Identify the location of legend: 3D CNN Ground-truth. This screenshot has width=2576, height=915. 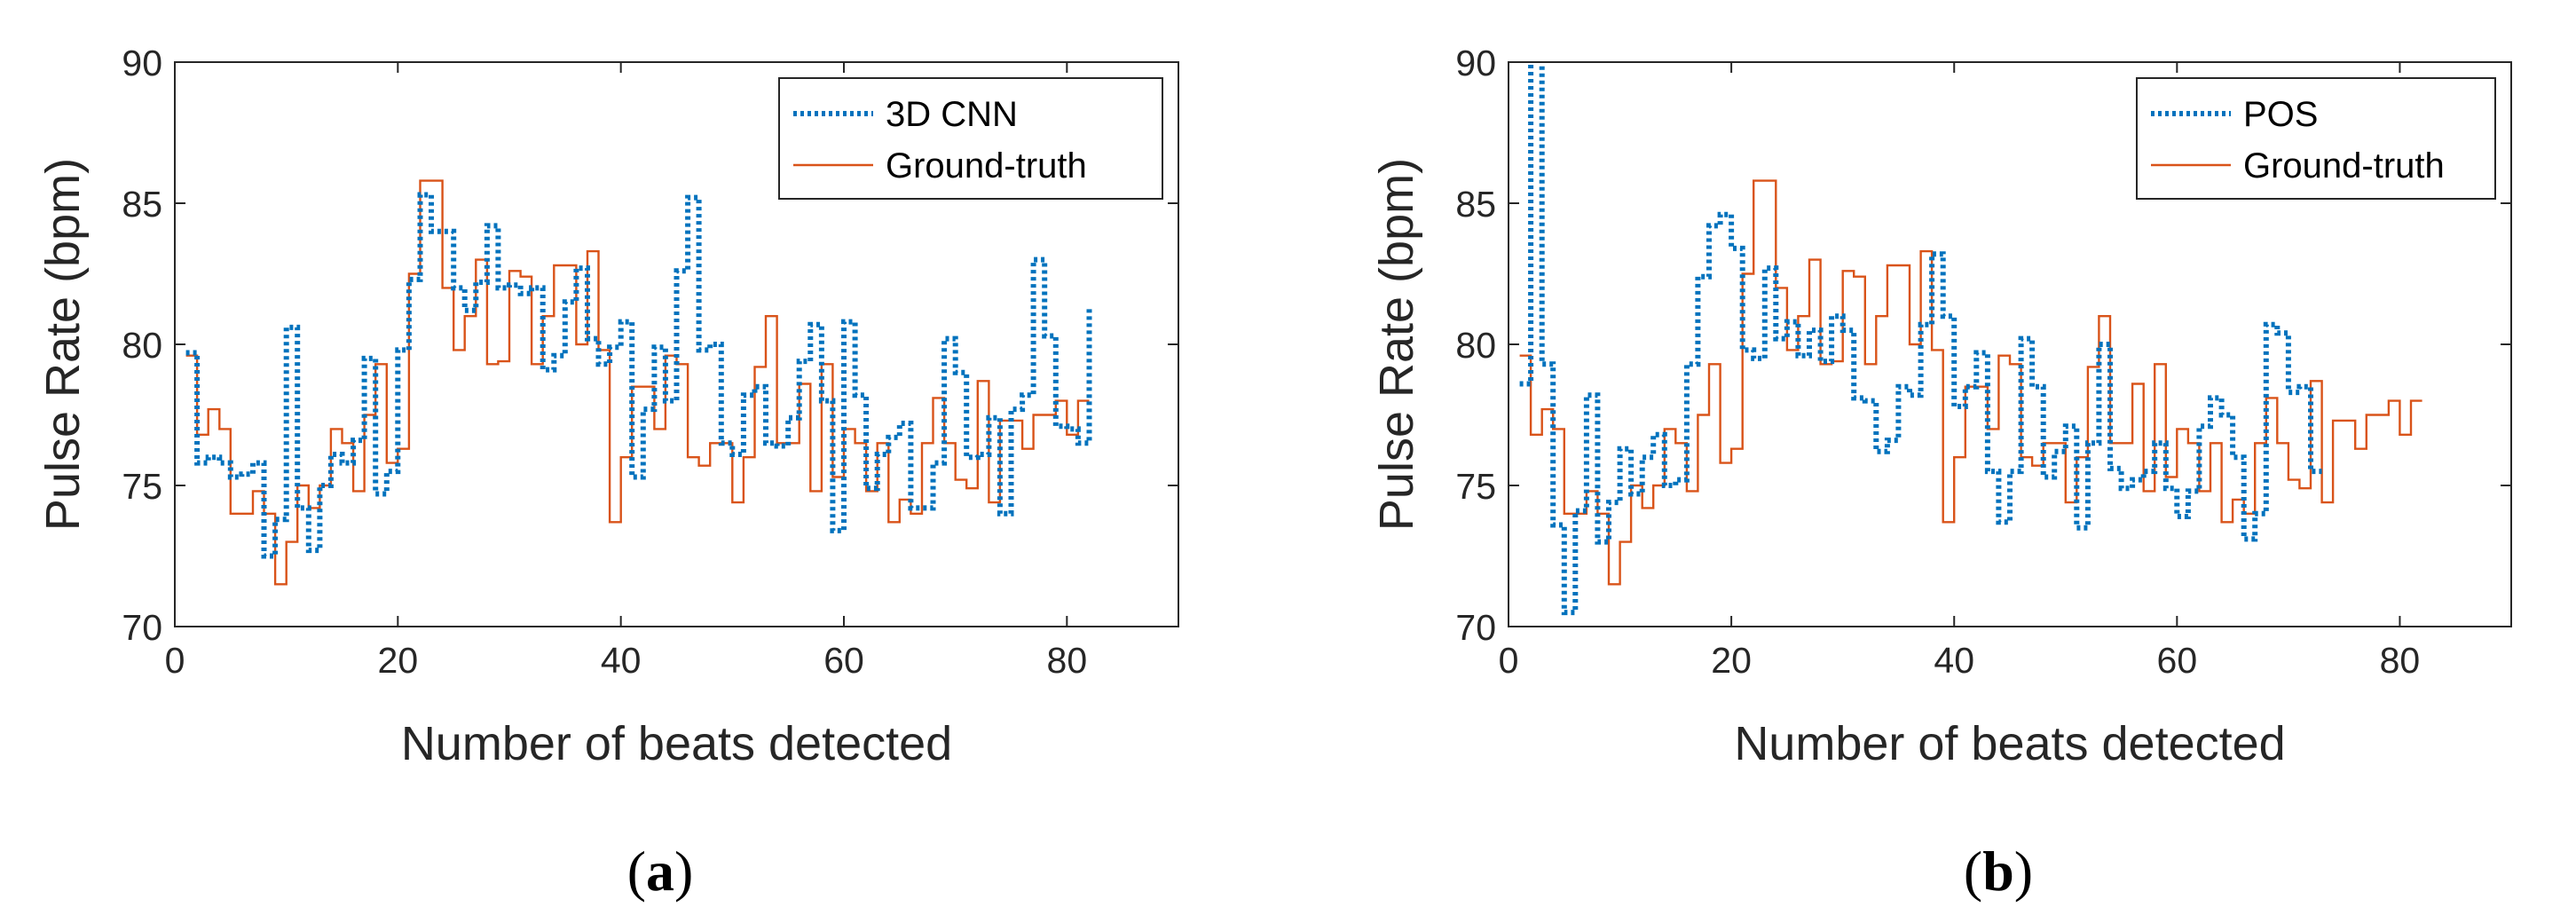
(971, 138).